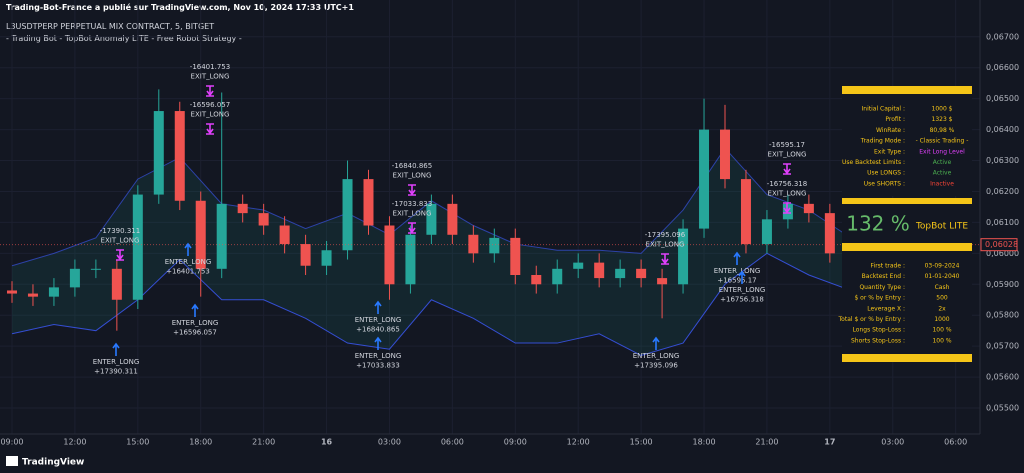  I want to click on y-tick-label: 0,05800, so click(1002, 315).